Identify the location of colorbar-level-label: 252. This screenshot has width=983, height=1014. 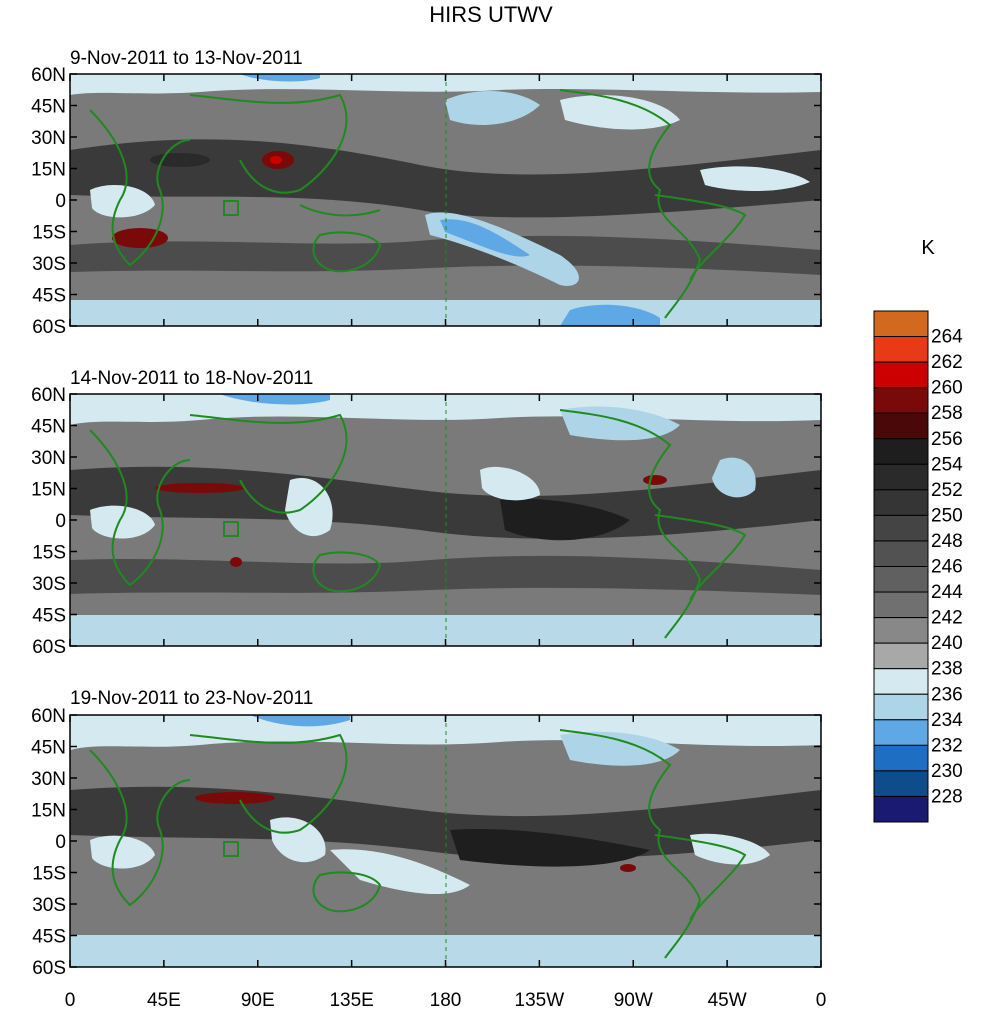
(947, 490).